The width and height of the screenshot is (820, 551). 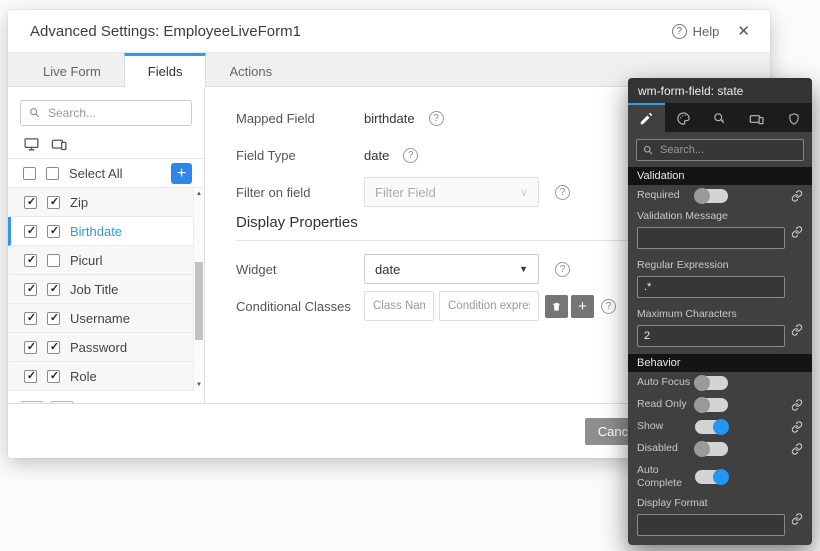 What do you see at coordinates (720, 150) in the screenshot?
I see `inspector-search-input` at bounding box center [720, 150].